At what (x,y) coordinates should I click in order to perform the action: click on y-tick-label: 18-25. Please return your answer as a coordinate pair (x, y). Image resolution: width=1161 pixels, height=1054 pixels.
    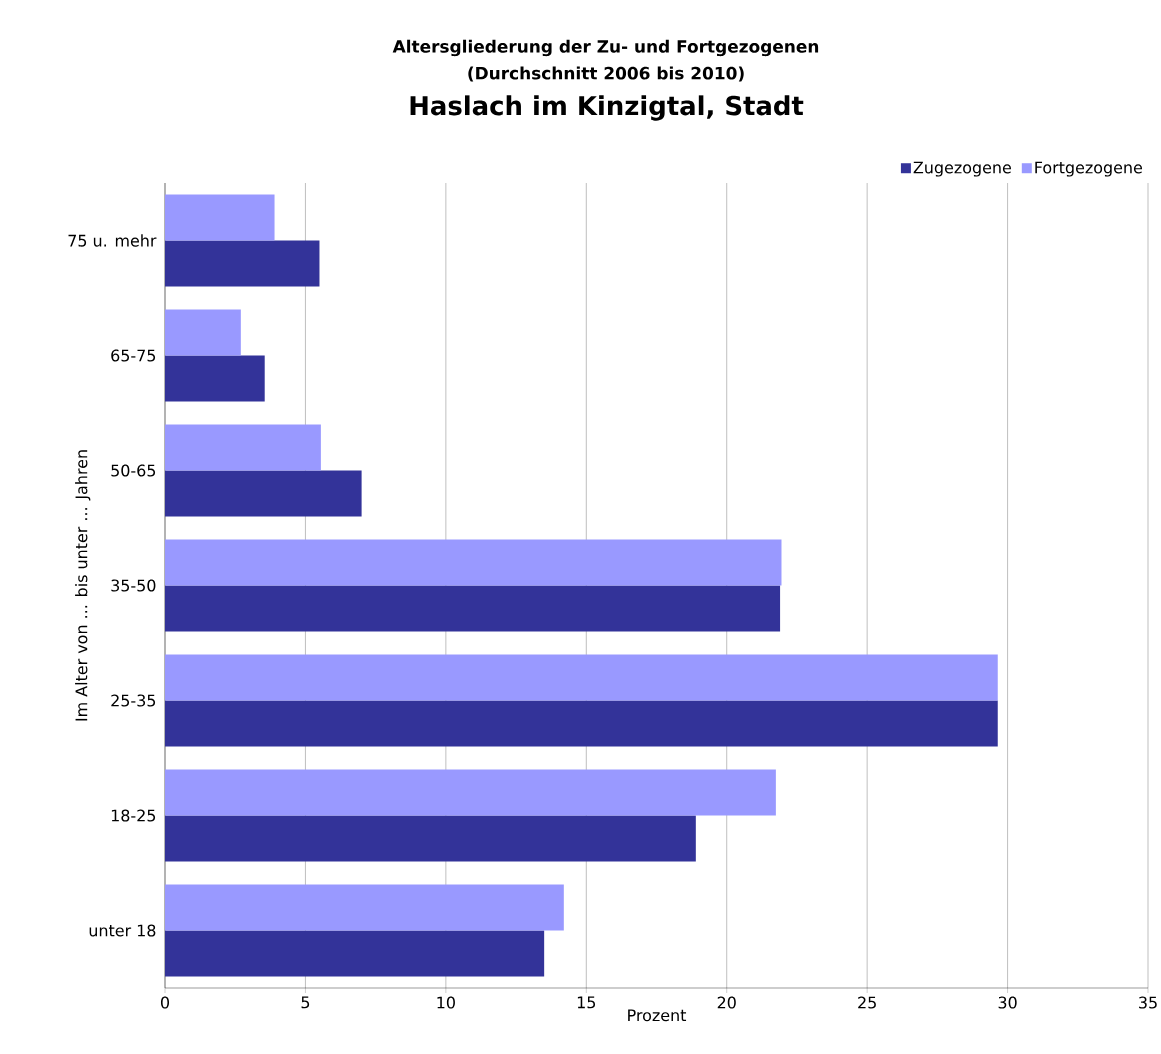
    Looking at the image, I should click on (133, 815).